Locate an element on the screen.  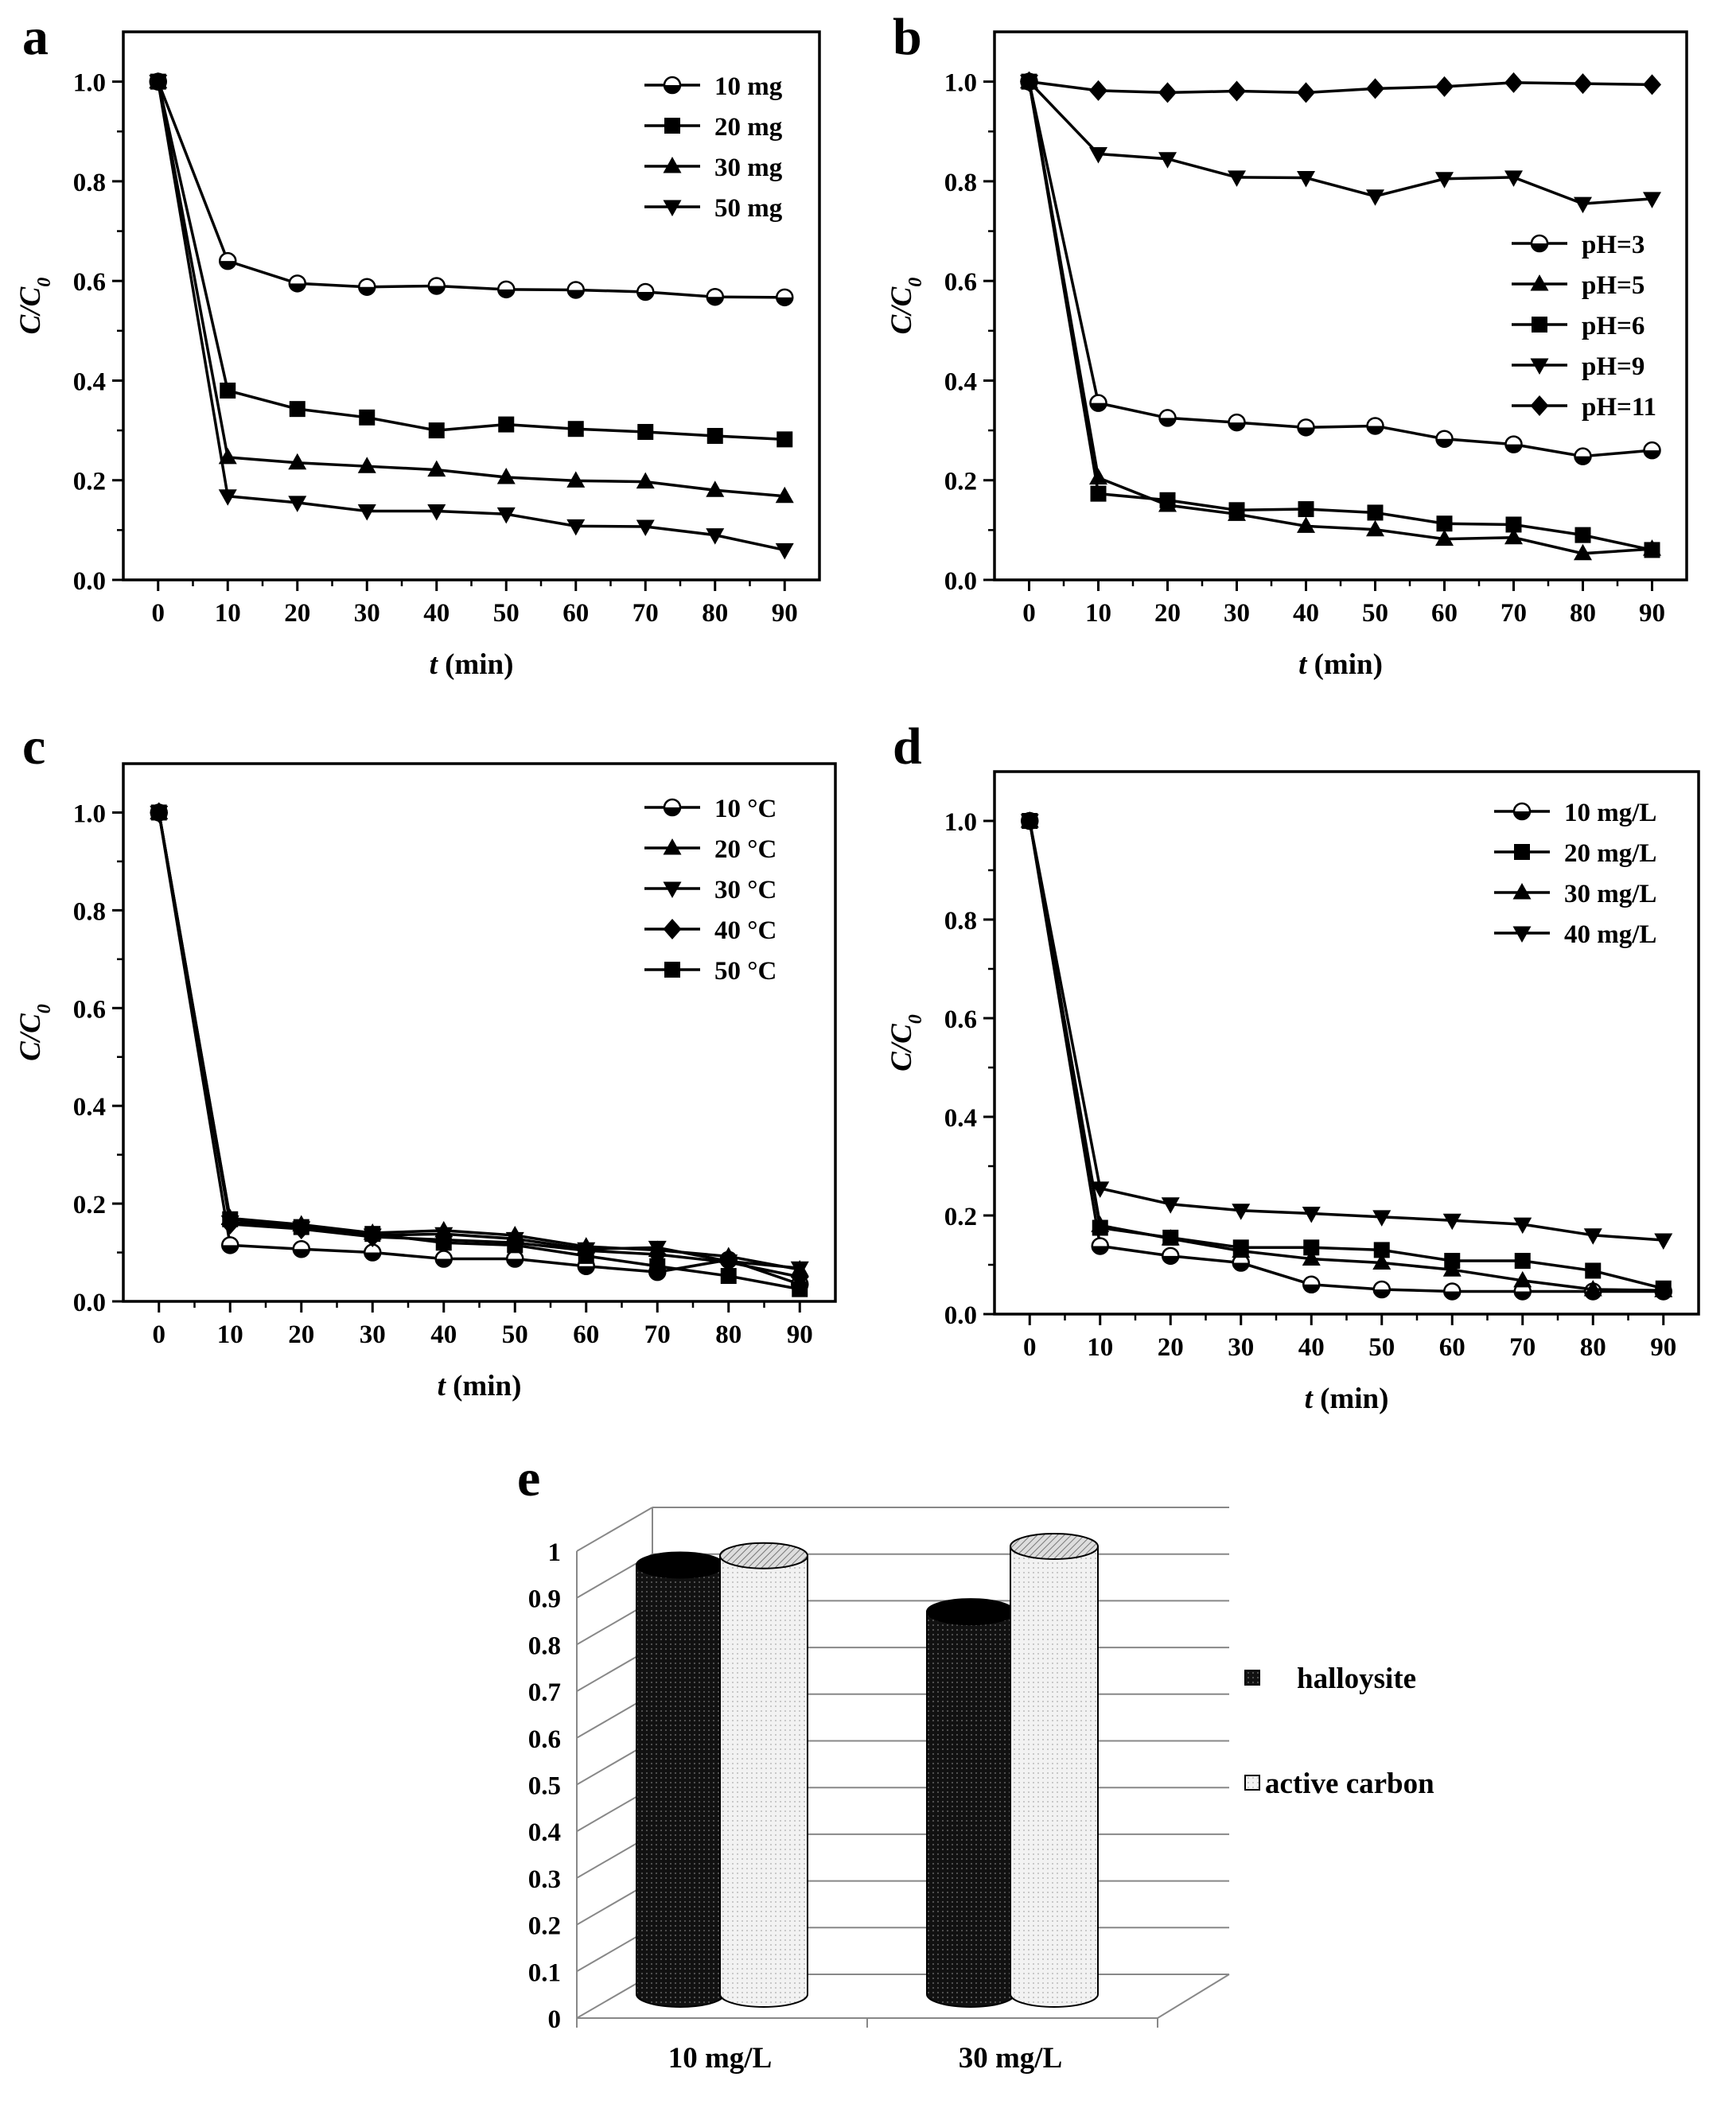
y-tick-label-c: 0.2 is located at coordinates (89, 1205).